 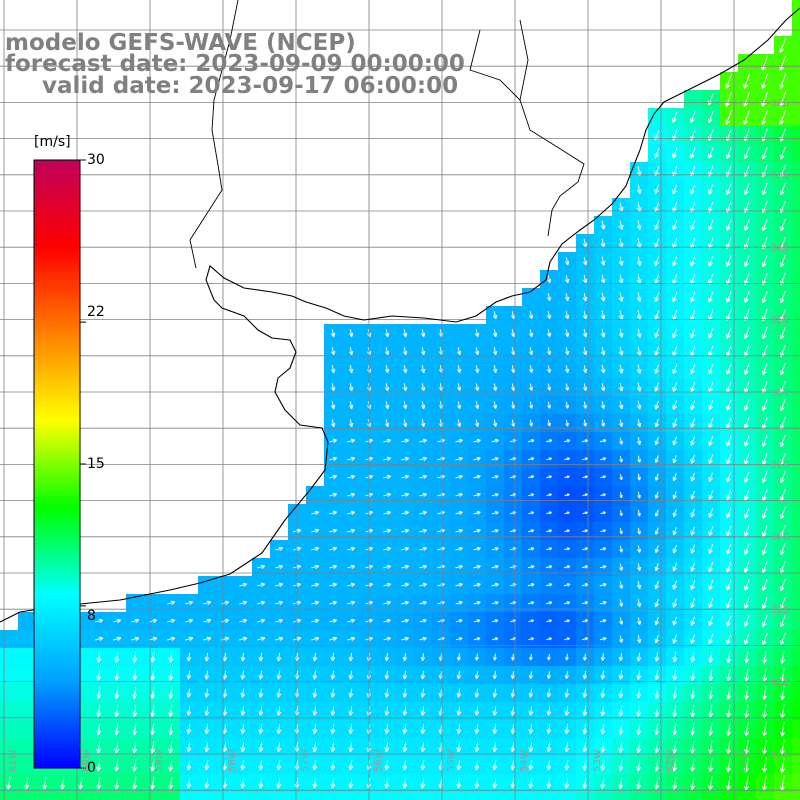 What do you see at coordinates (378, 760) in the screenshot?
I see `longitude-label: 56W` at bounding box center [378, 760].